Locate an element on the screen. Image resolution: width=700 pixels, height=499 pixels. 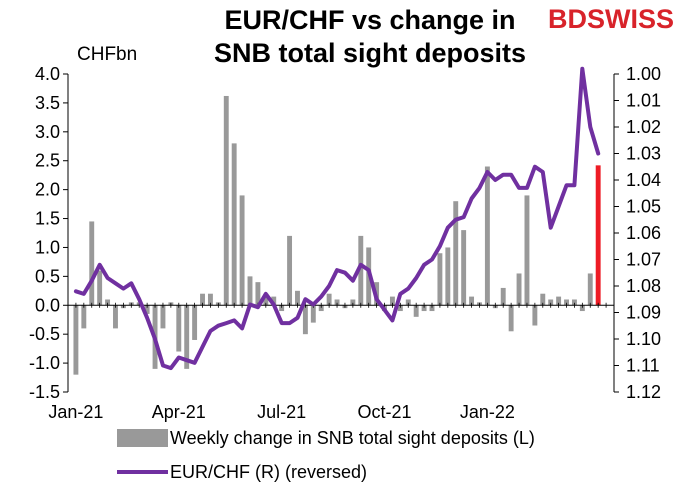
left-tick-label: 1.0 is located at coordinates (47, 247).